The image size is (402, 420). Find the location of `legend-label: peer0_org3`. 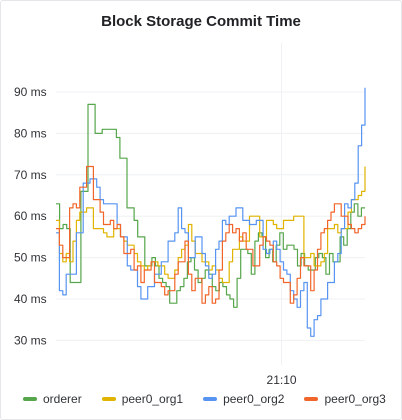

legend-label: peer0_org3 is located at coordinates (355, 399).